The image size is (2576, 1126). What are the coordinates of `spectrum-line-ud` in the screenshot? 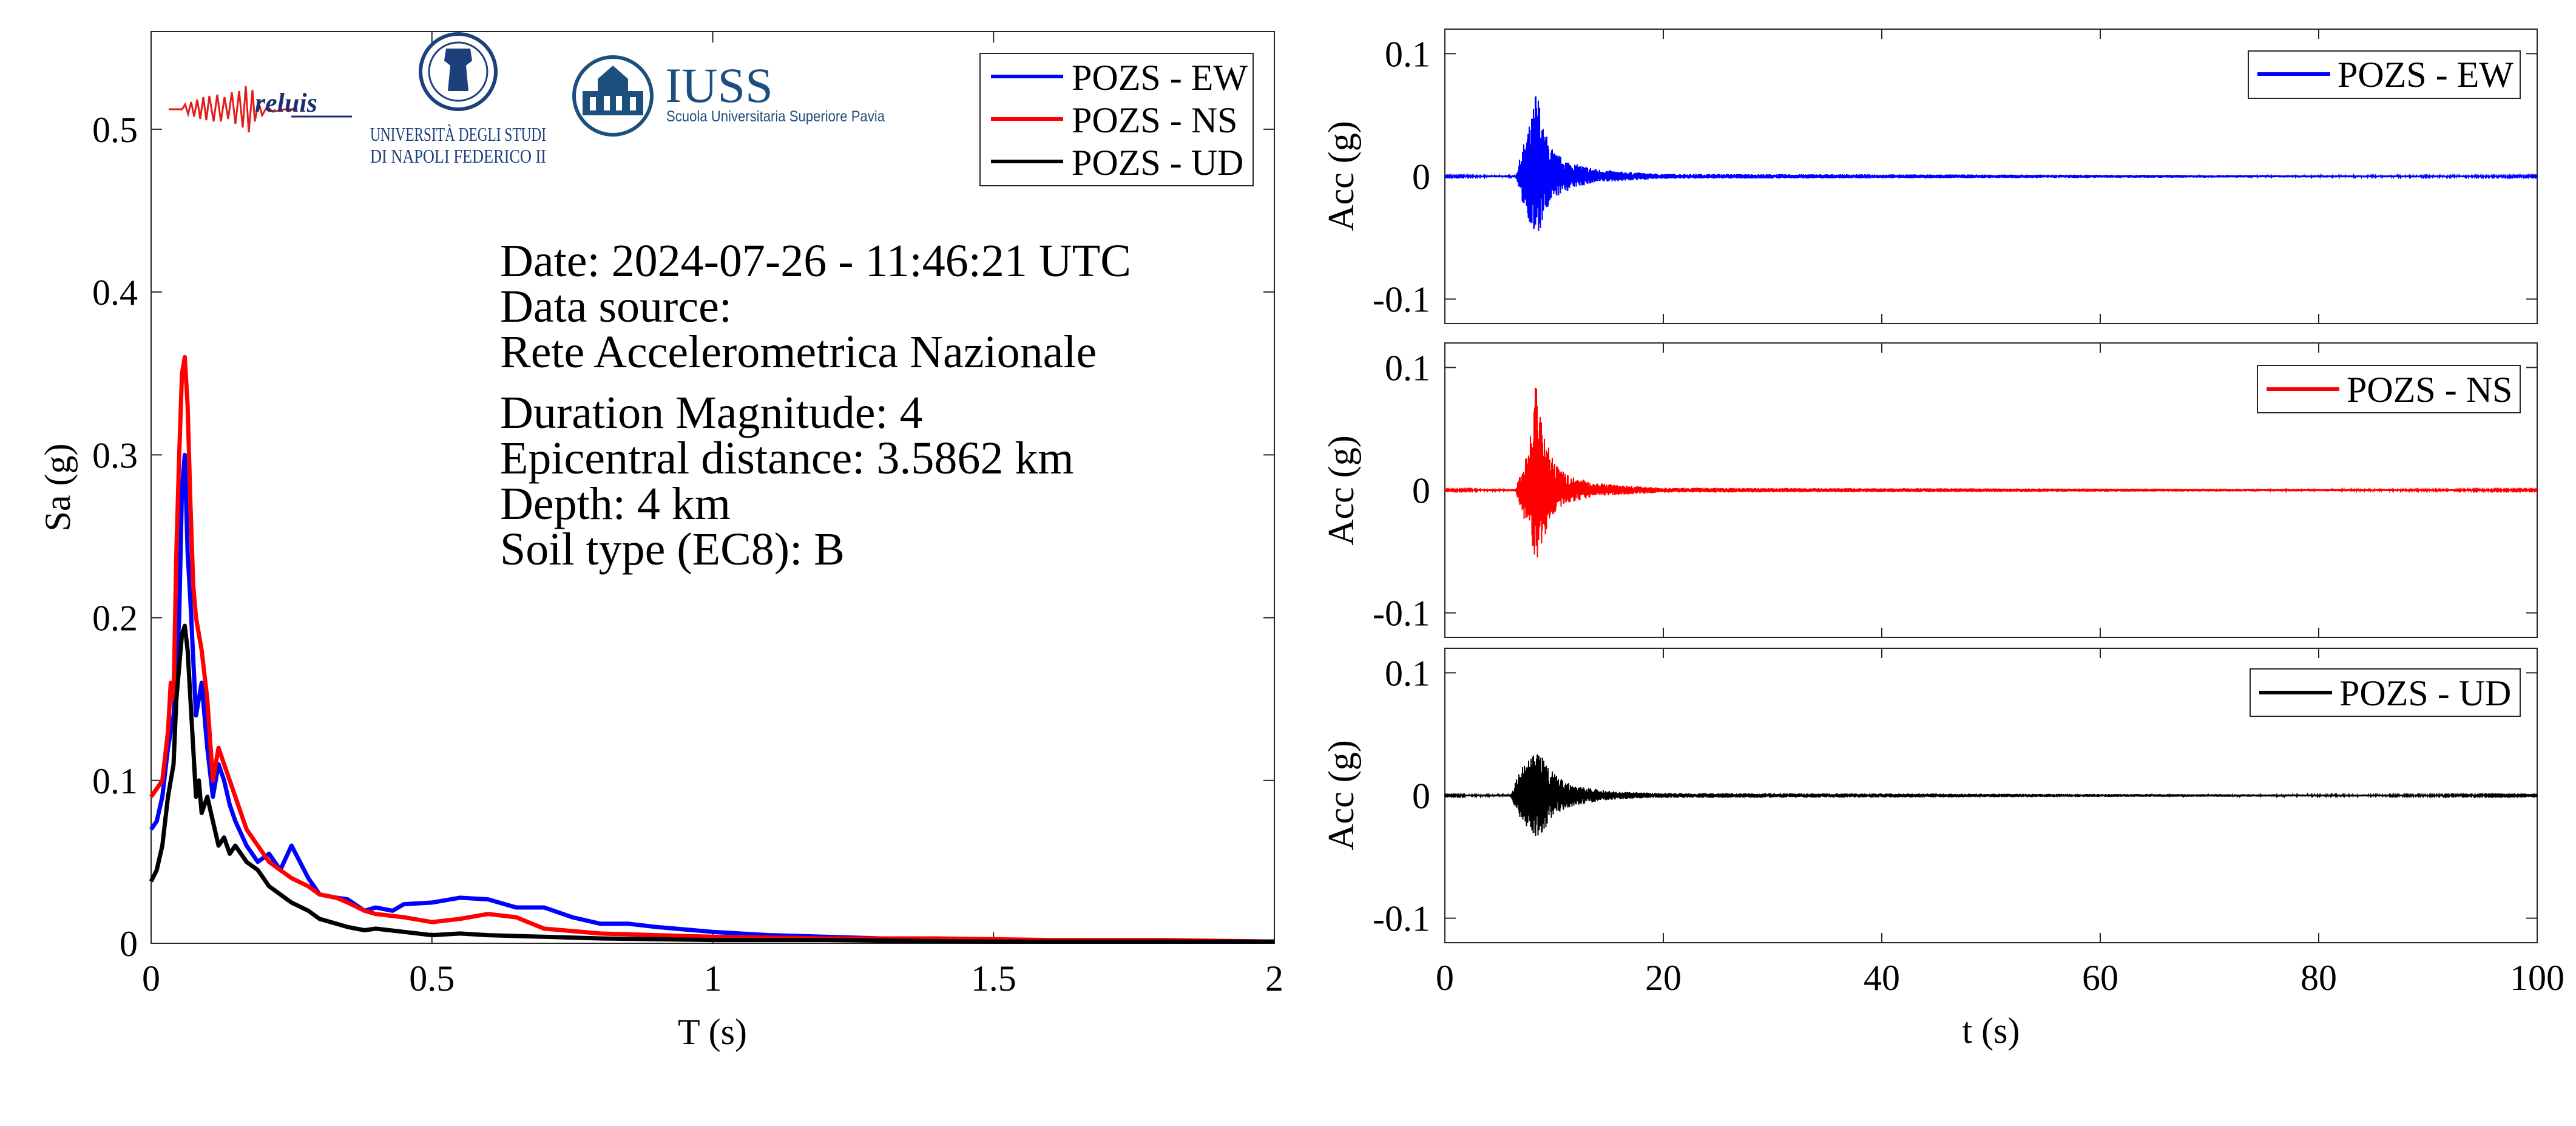 It's located at (711, 783).